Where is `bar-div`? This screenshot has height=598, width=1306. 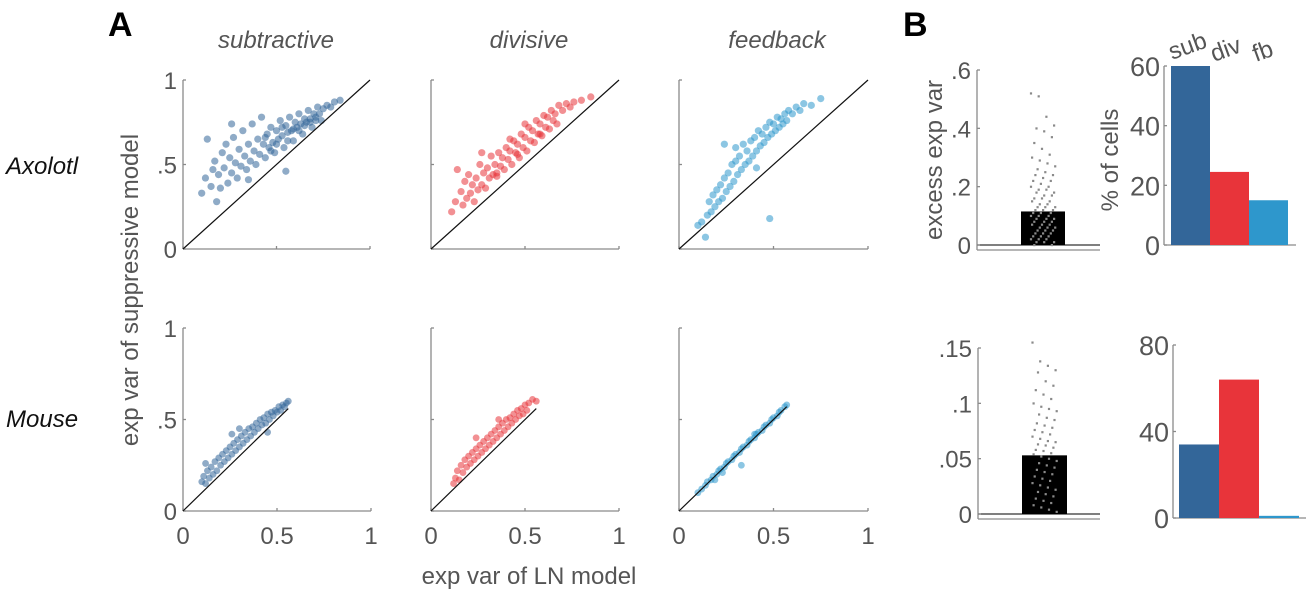
bar-div is located at coordinates (1229, 208).